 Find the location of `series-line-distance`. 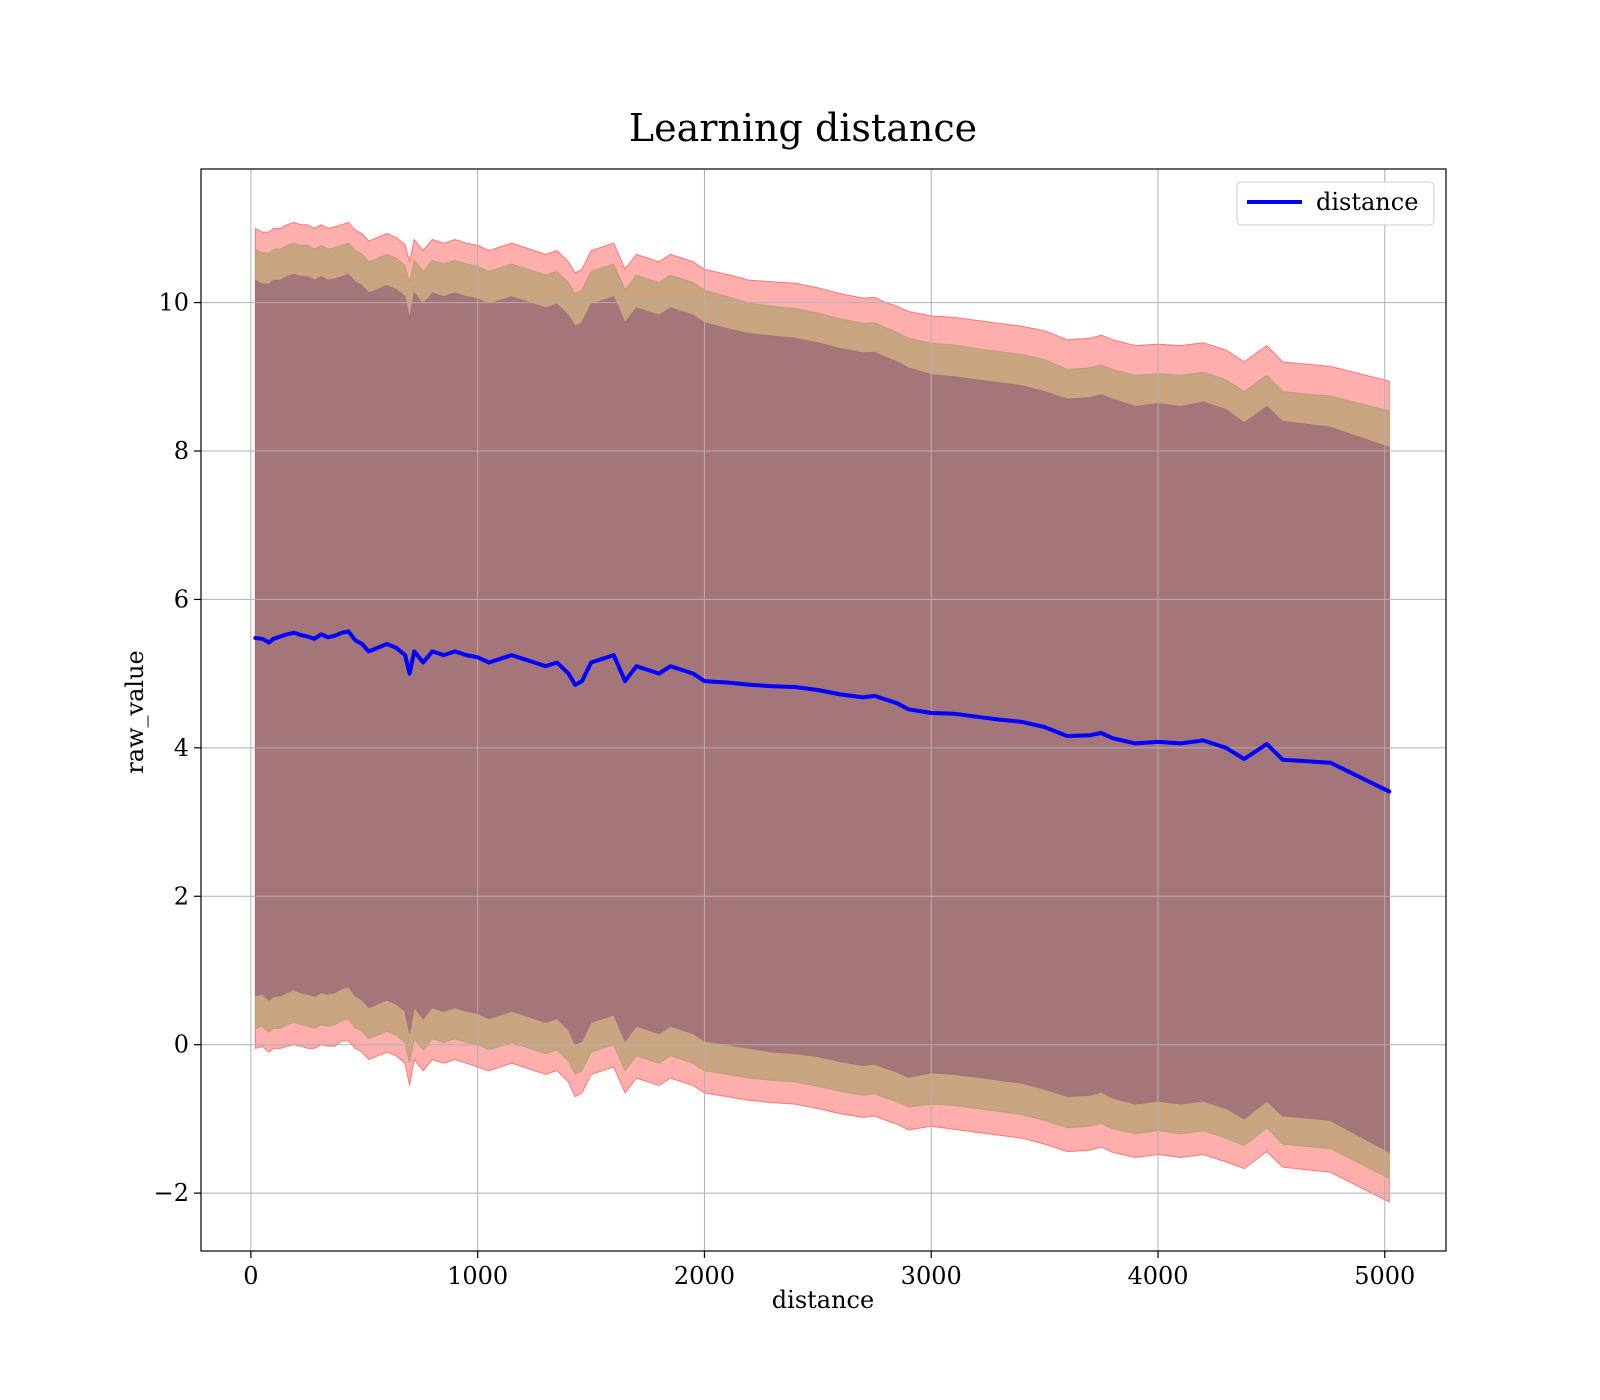

series-line-distance is located at coordinates (822, 711).